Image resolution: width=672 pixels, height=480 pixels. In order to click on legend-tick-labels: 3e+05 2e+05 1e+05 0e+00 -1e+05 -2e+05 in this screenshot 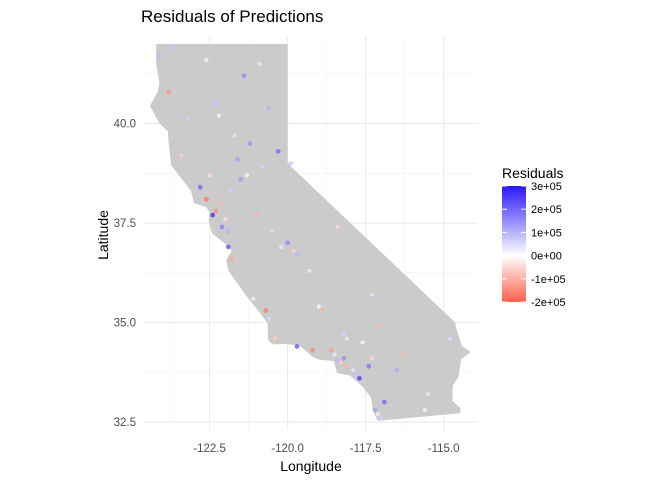, I will do `click(534, 245)`.